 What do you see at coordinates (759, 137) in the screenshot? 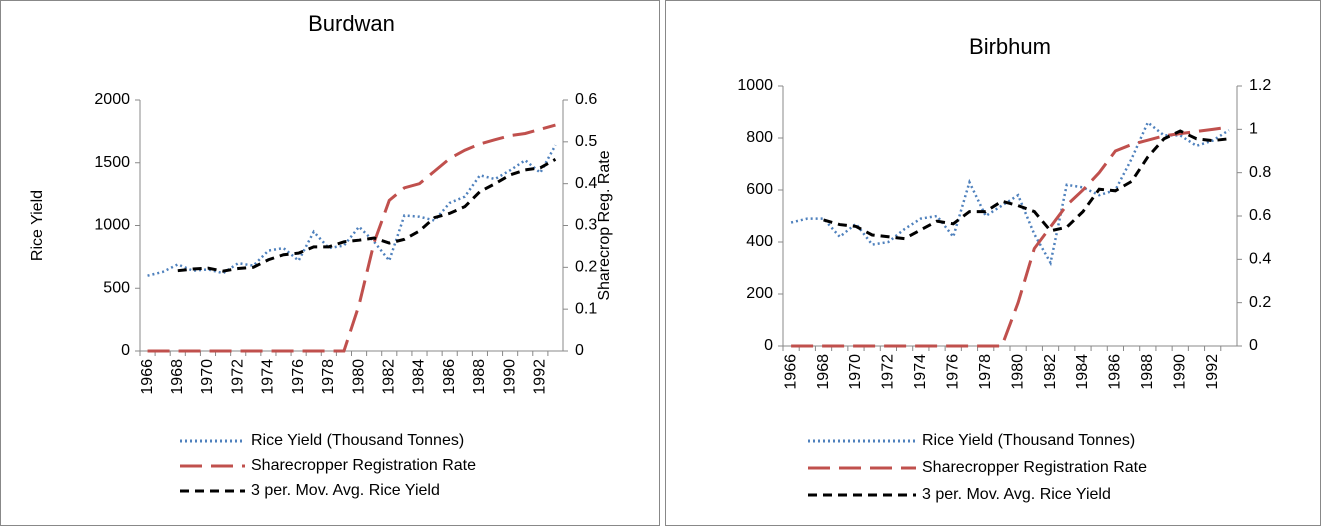
I see `y-tick-label: 800` at bounding box center [759, 137].